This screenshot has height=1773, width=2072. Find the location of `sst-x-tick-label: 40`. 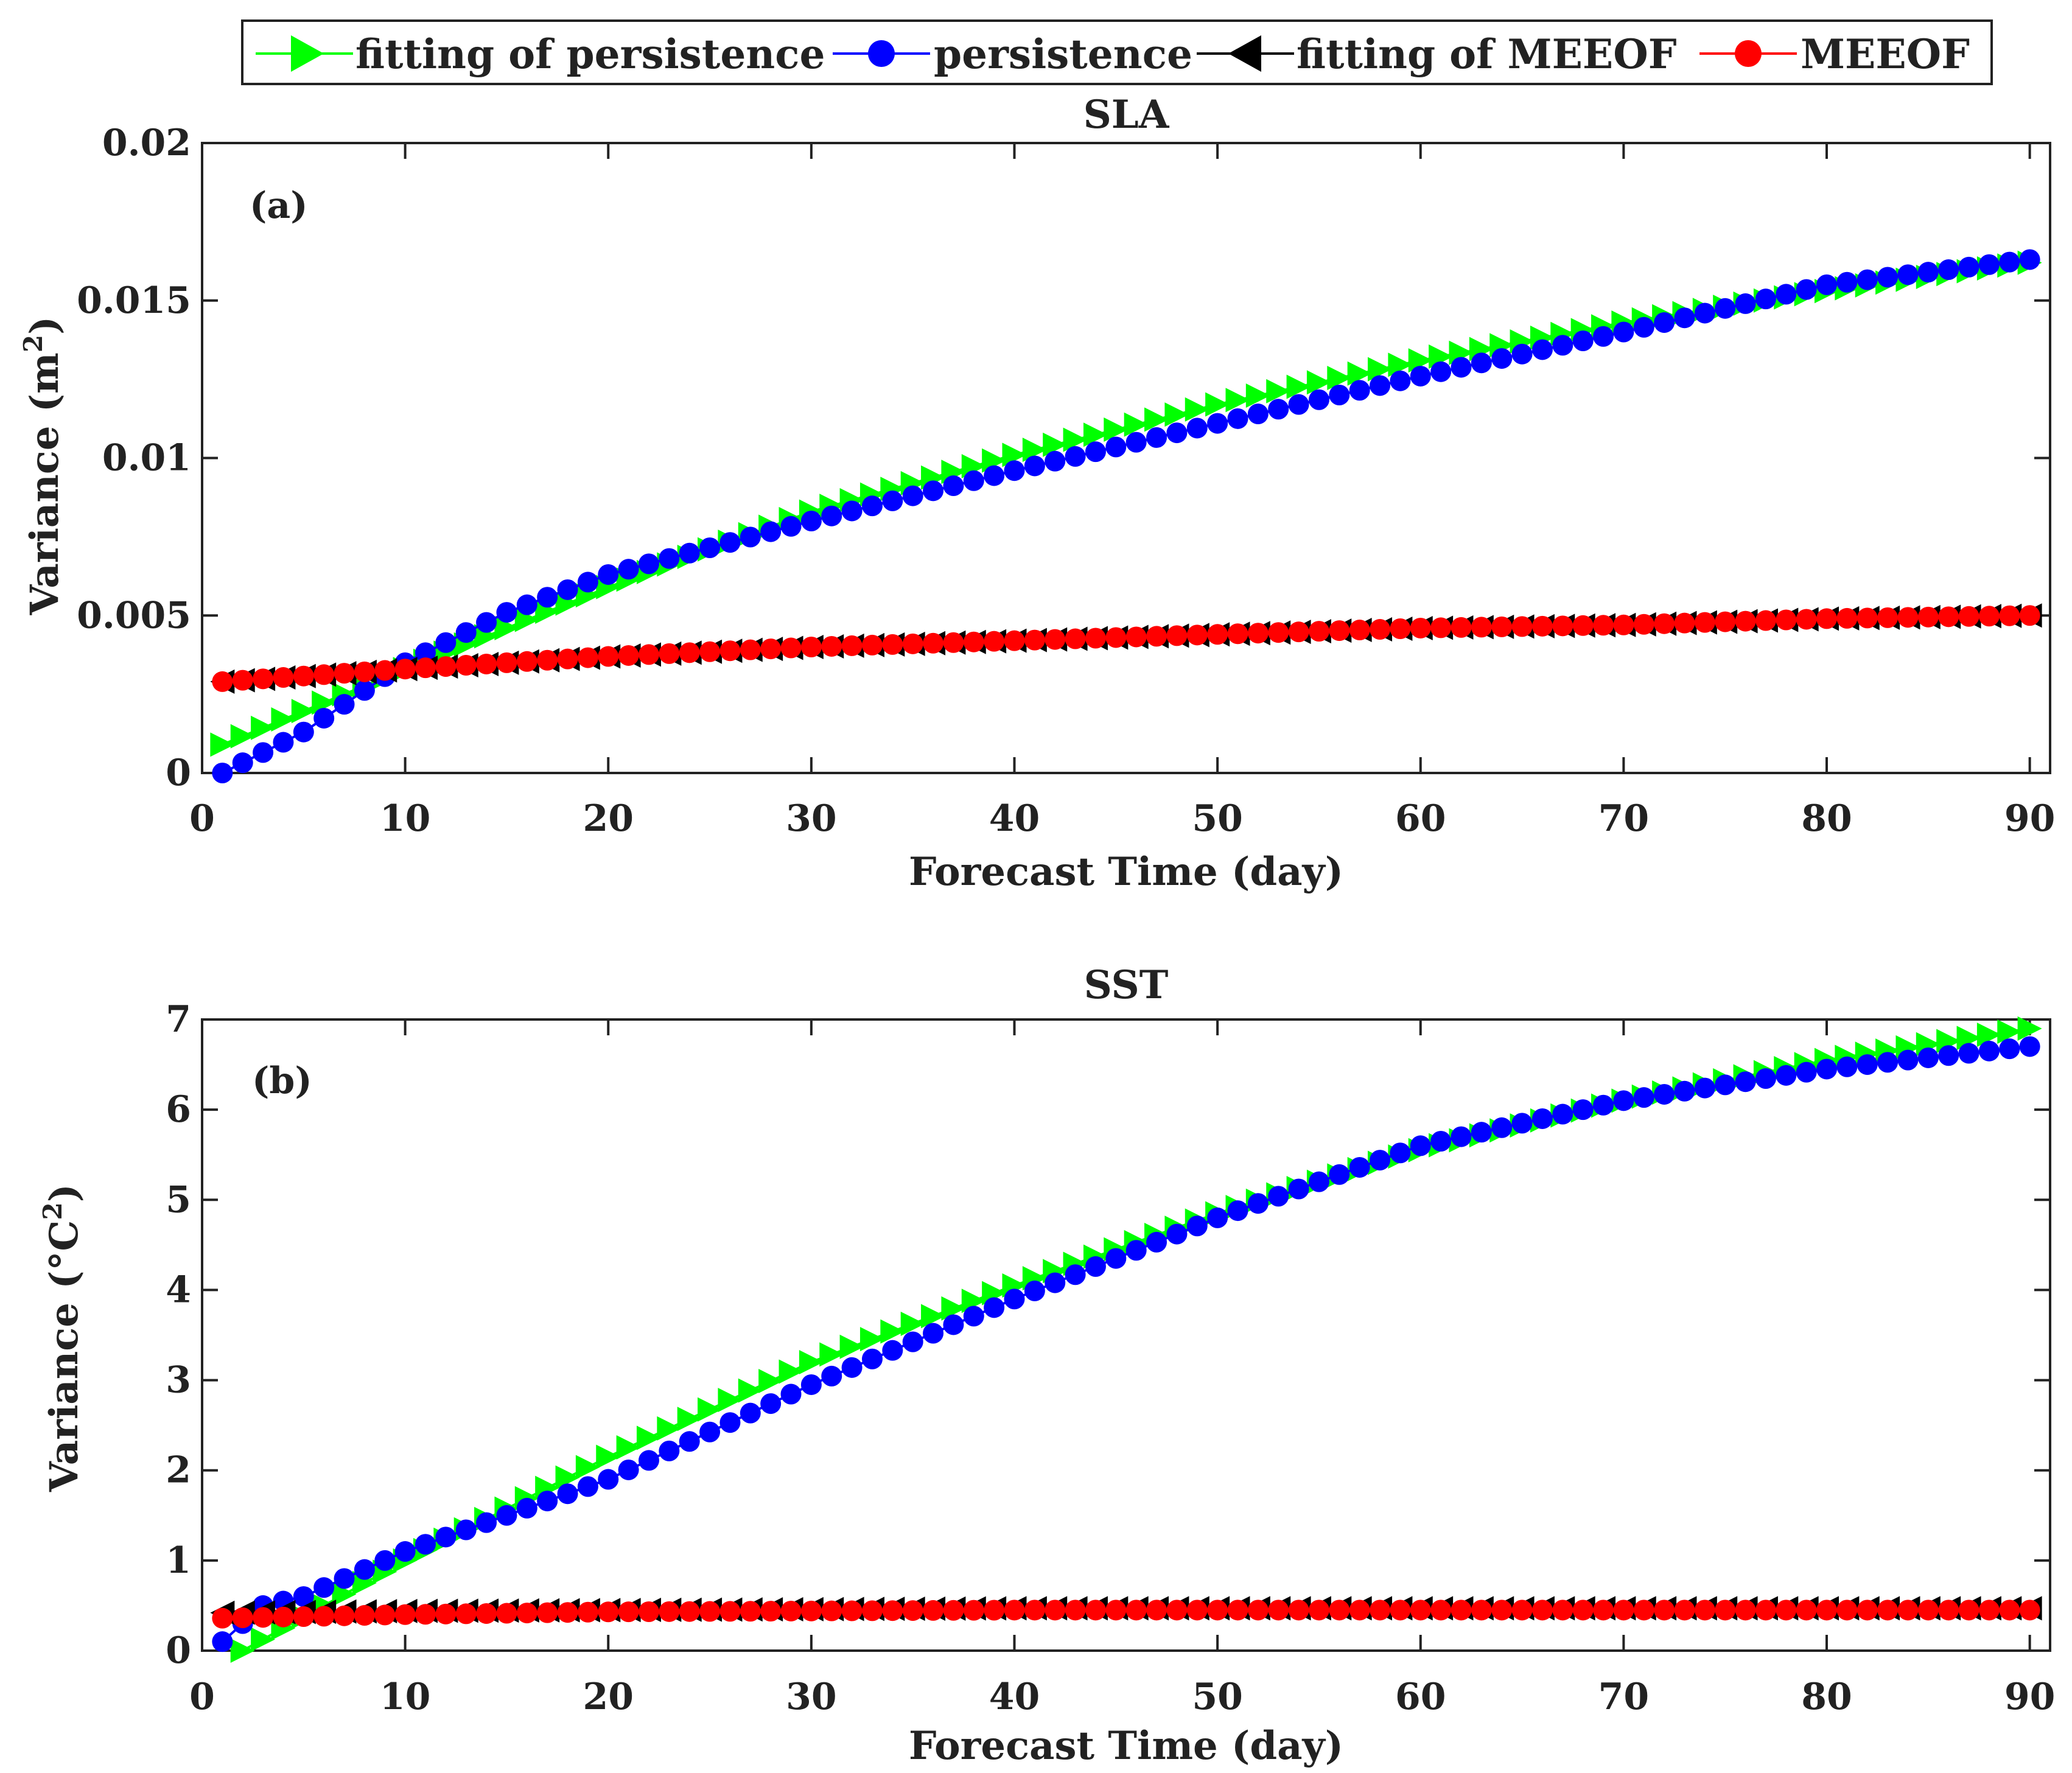

sst-x-tick-label: 40 is located at coordinates (1014, 1697).